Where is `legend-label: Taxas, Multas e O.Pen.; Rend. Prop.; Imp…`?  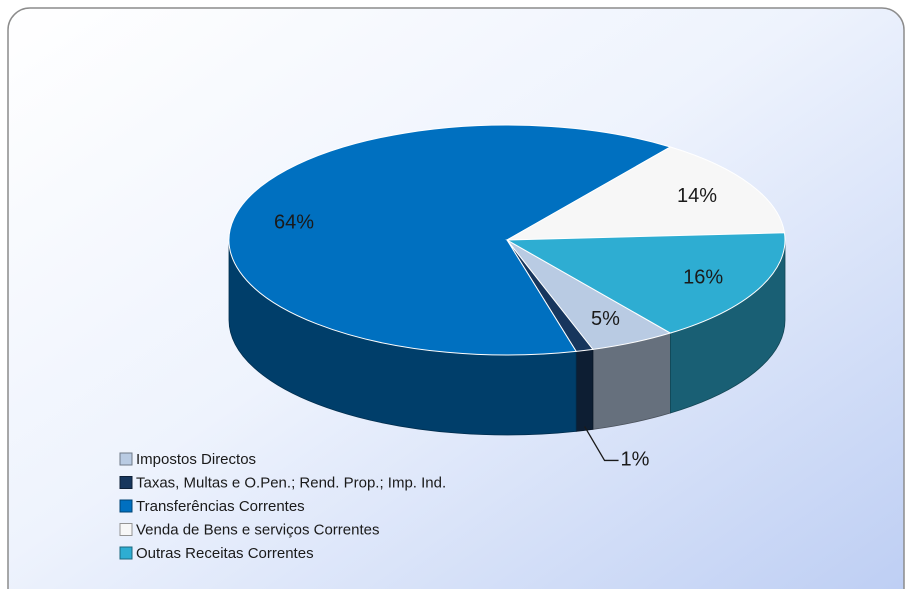
legend-label: Taxas, Multas e O.Pen.; Rend. Prop.; Imp… is located at coordinates (291, 482).